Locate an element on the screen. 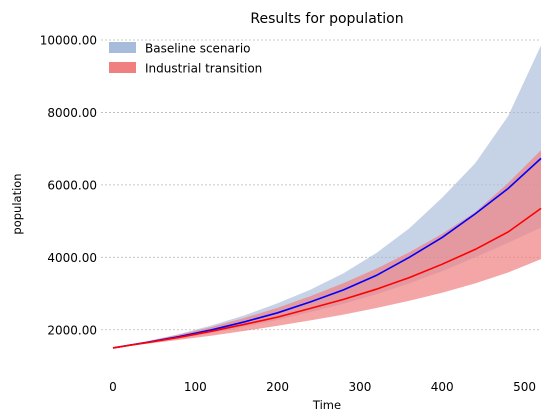 Image resolution: width=544 pixels, height=411 pixels. chart-title: Results for population is located at coordinates (326, 19).